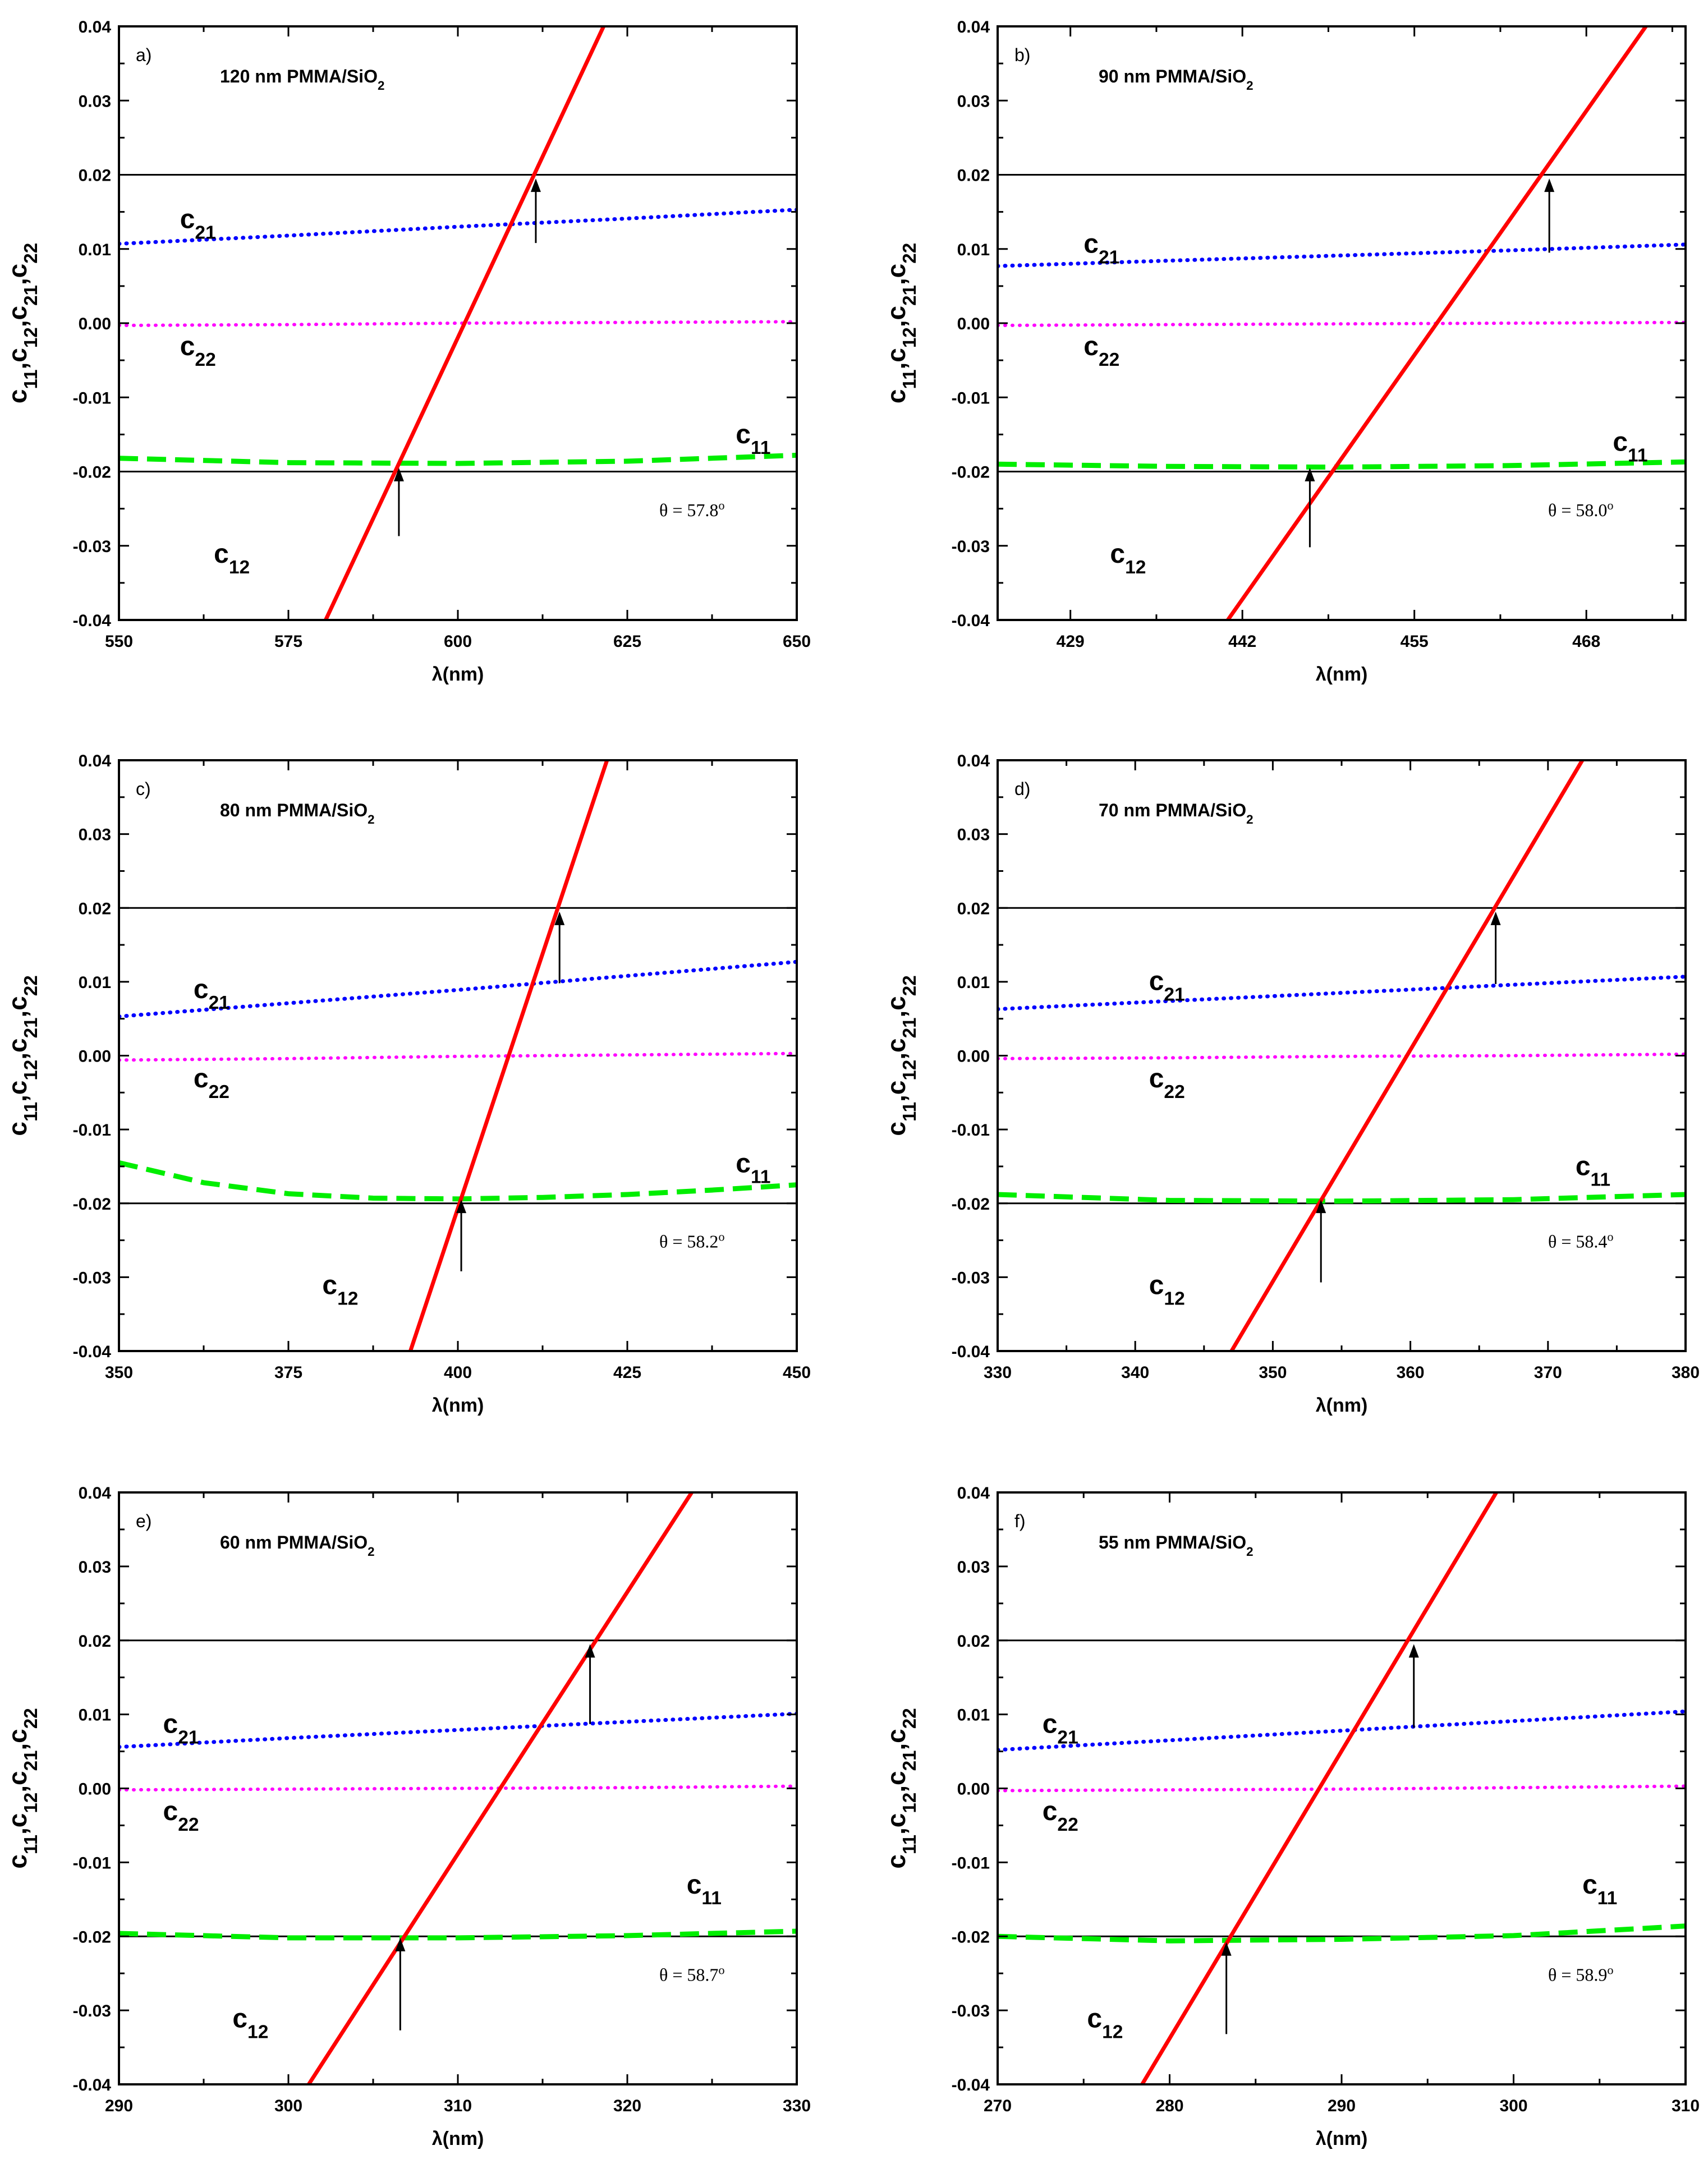 Image resolution: width=1708 pixels, height=2173 pixels. Describe the element at coordinates (1105, 2023) in the screenshot. I see `curve-label-c12: c12` at that location.